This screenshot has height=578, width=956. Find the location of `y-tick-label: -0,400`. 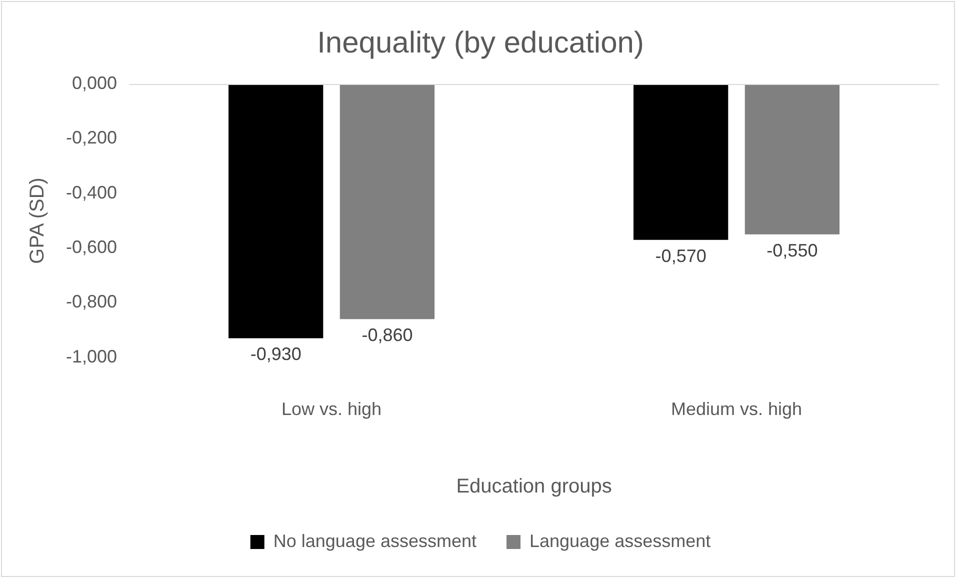

y-tick-label: -0,400 is located at coordinates (92, 192).